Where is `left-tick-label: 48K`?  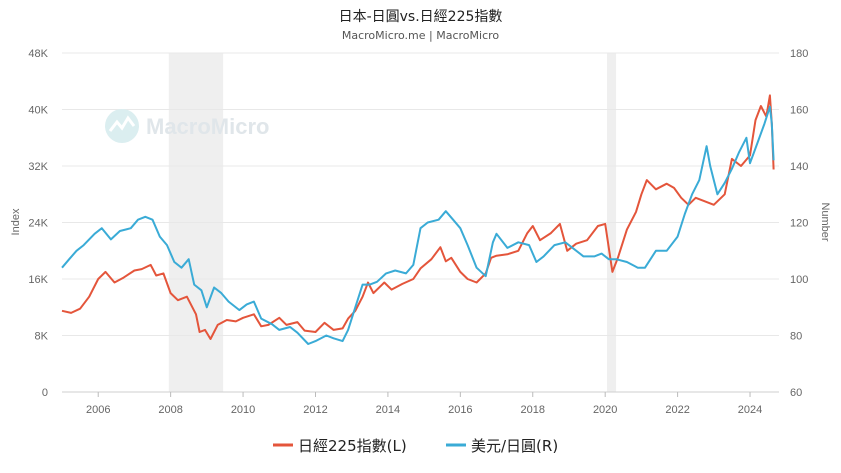 left-tick-label: 48K is located at coordinates (38, 54).